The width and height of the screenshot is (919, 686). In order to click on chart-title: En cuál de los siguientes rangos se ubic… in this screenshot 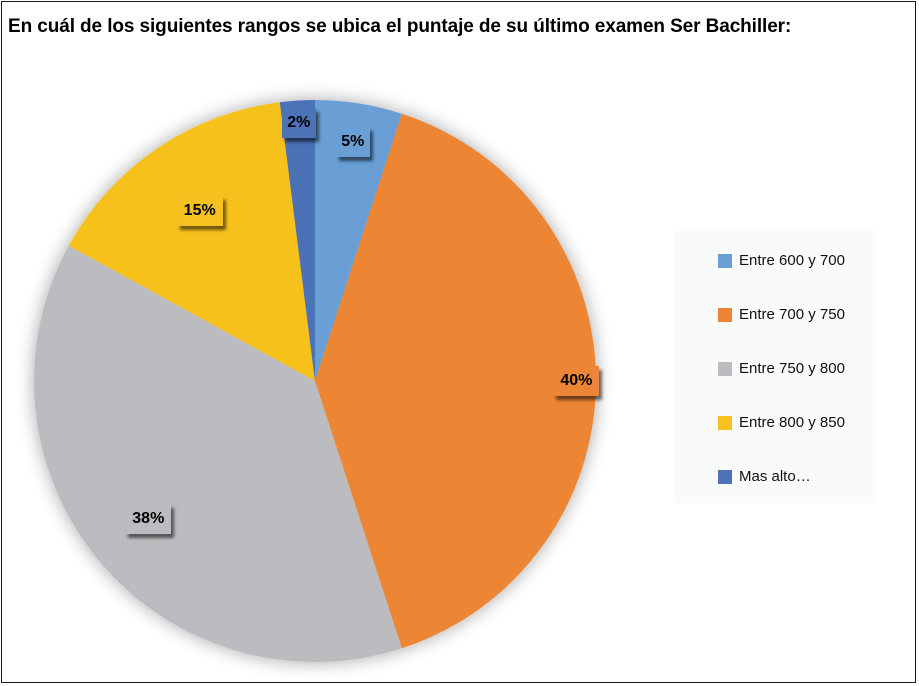, I will do `click(400, 26)`.